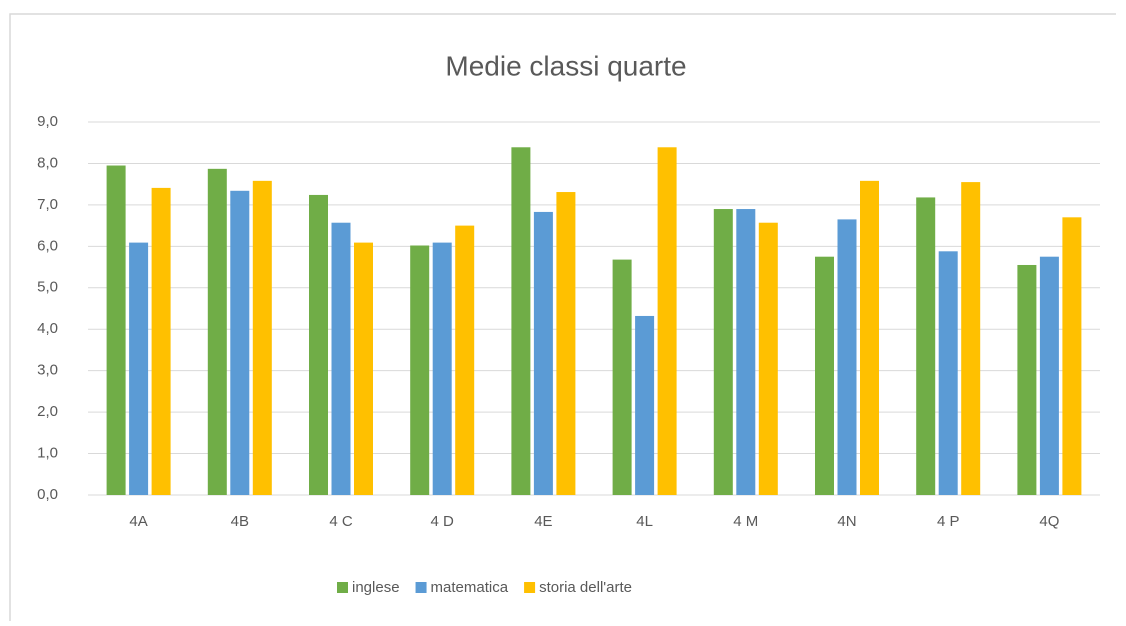 The height and width of the screenshot is (626, 1126). I want to click on x-tick-label: 4L, so click(644, 521).